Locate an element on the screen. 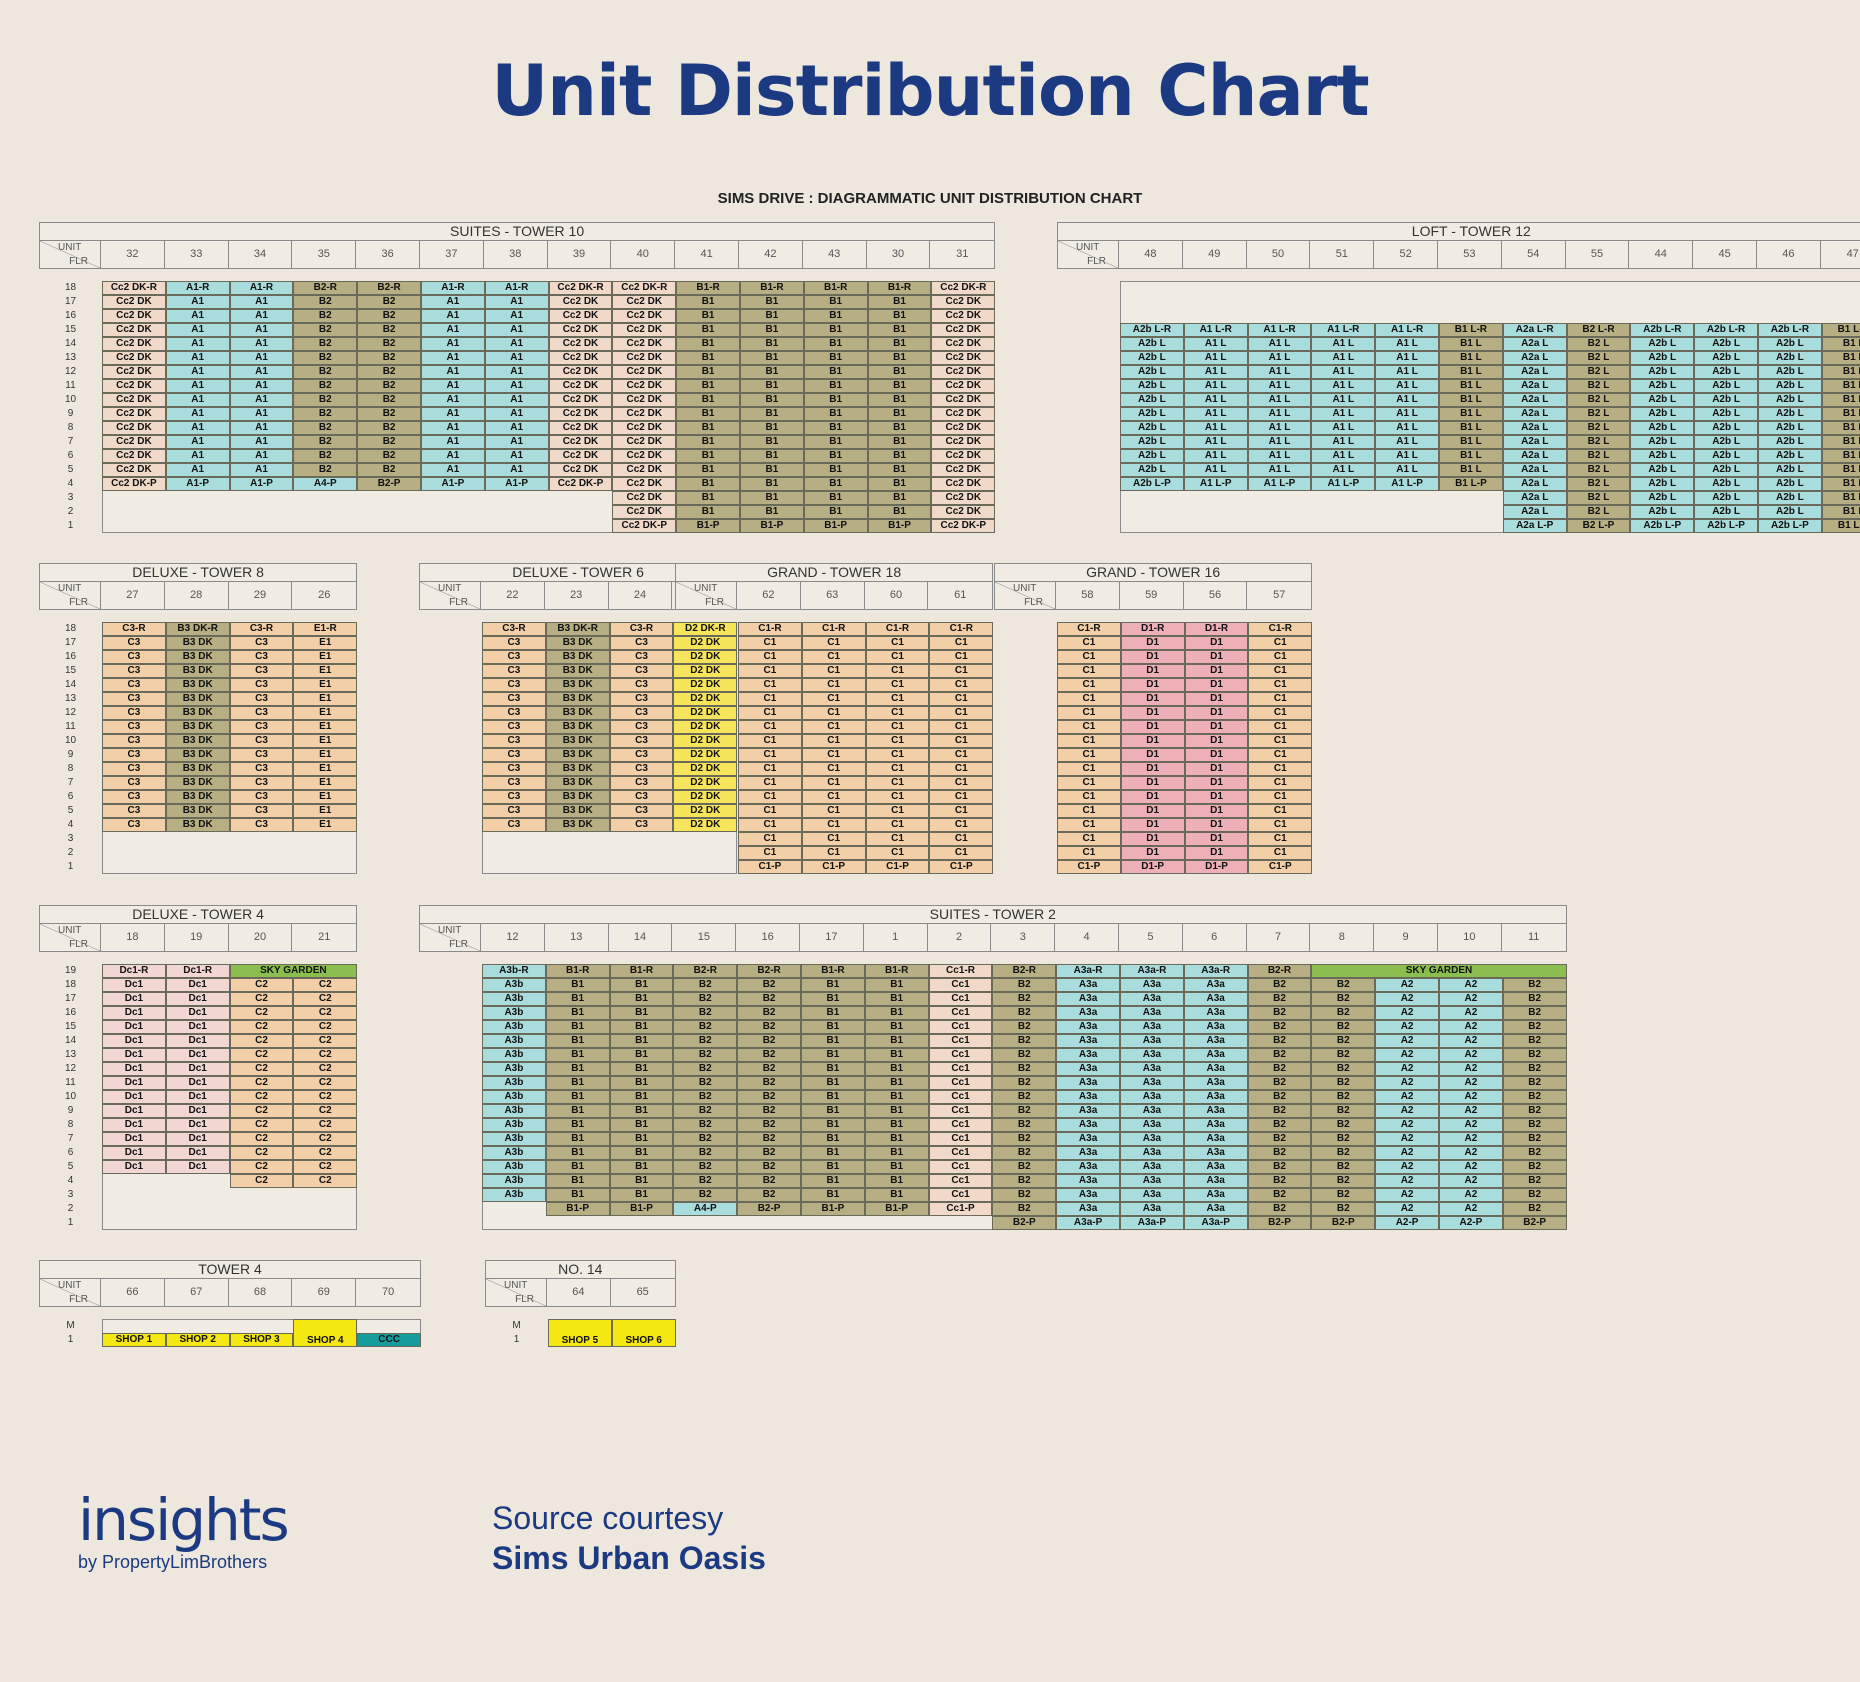  unit-number: 58 is located at coordinates (1088, 595).